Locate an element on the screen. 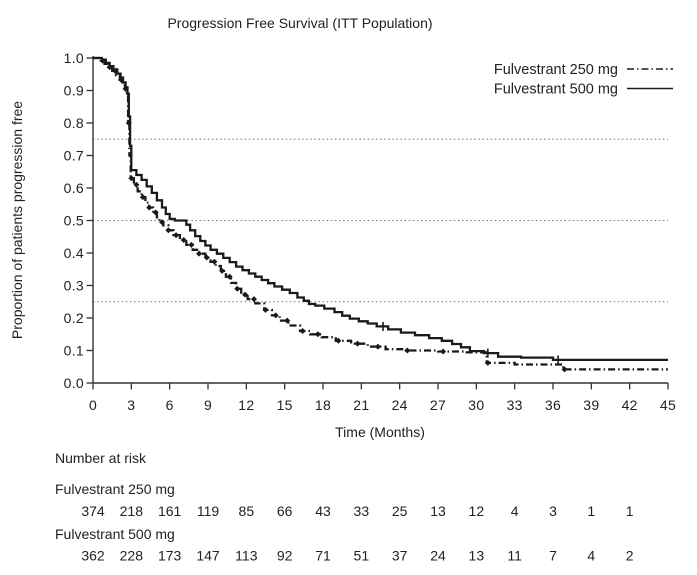 The image size is (697, 575). risk-value: 218 is located at coordinates (132, 511).